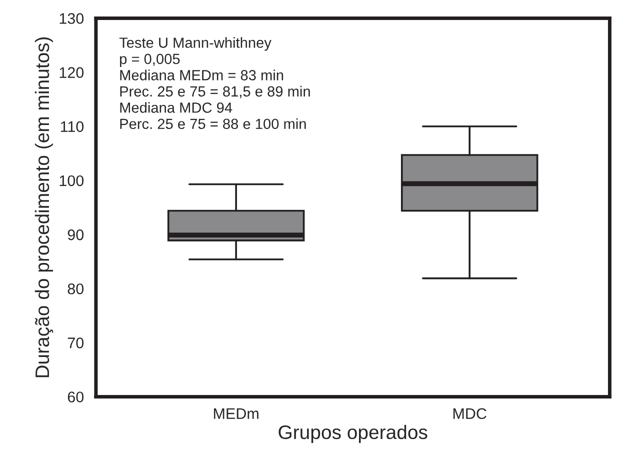 This screenshot has height=456, width=619. What do you see at coordinates (44, 207) in the screenshot?
I see `y-axis-title: Duração do procedimento (em minutos)` at bounding box center [44, 207].